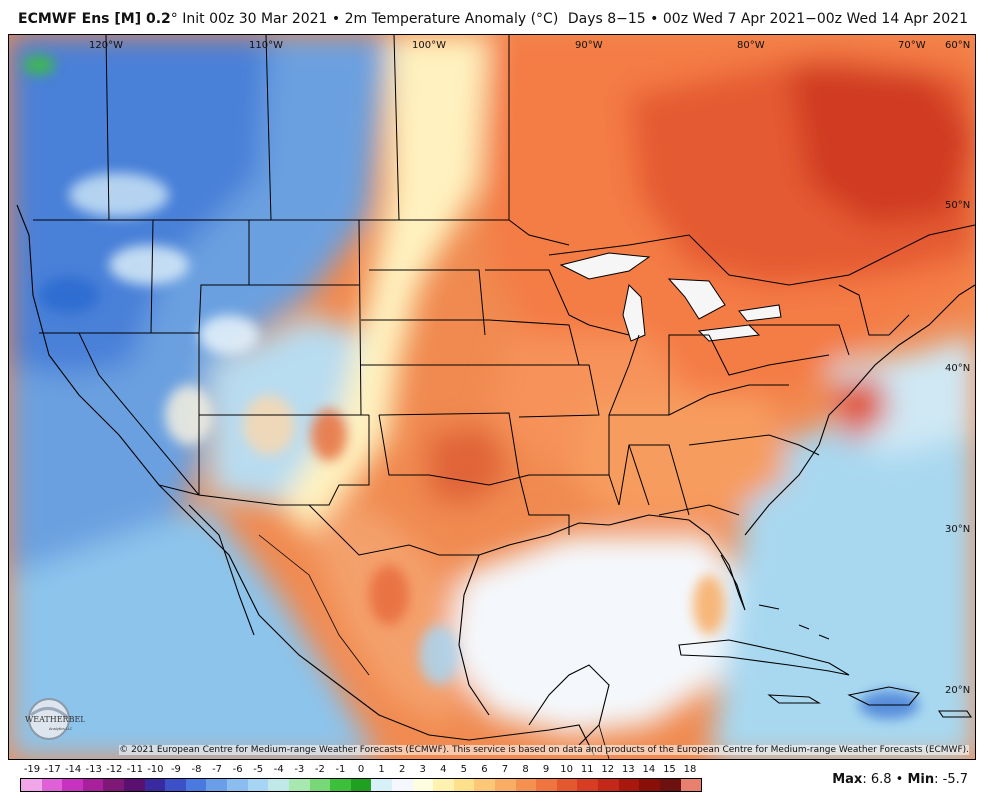  Describe the element at coordinates (957, 529) in the screenshot. I see `lat-label: 30°N` at that location.